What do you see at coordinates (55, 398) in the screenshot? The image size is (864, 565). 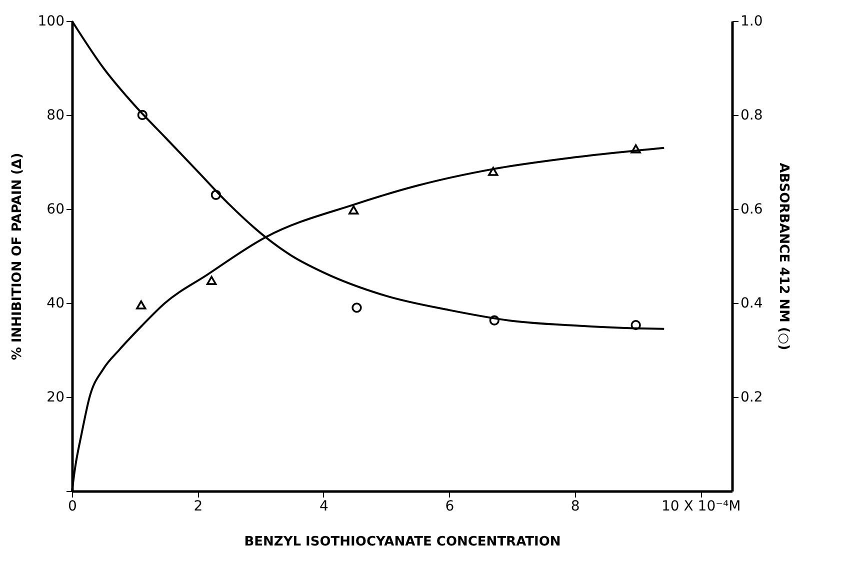 I see `y-tick-label: 20` at bounding box center [55, 398].